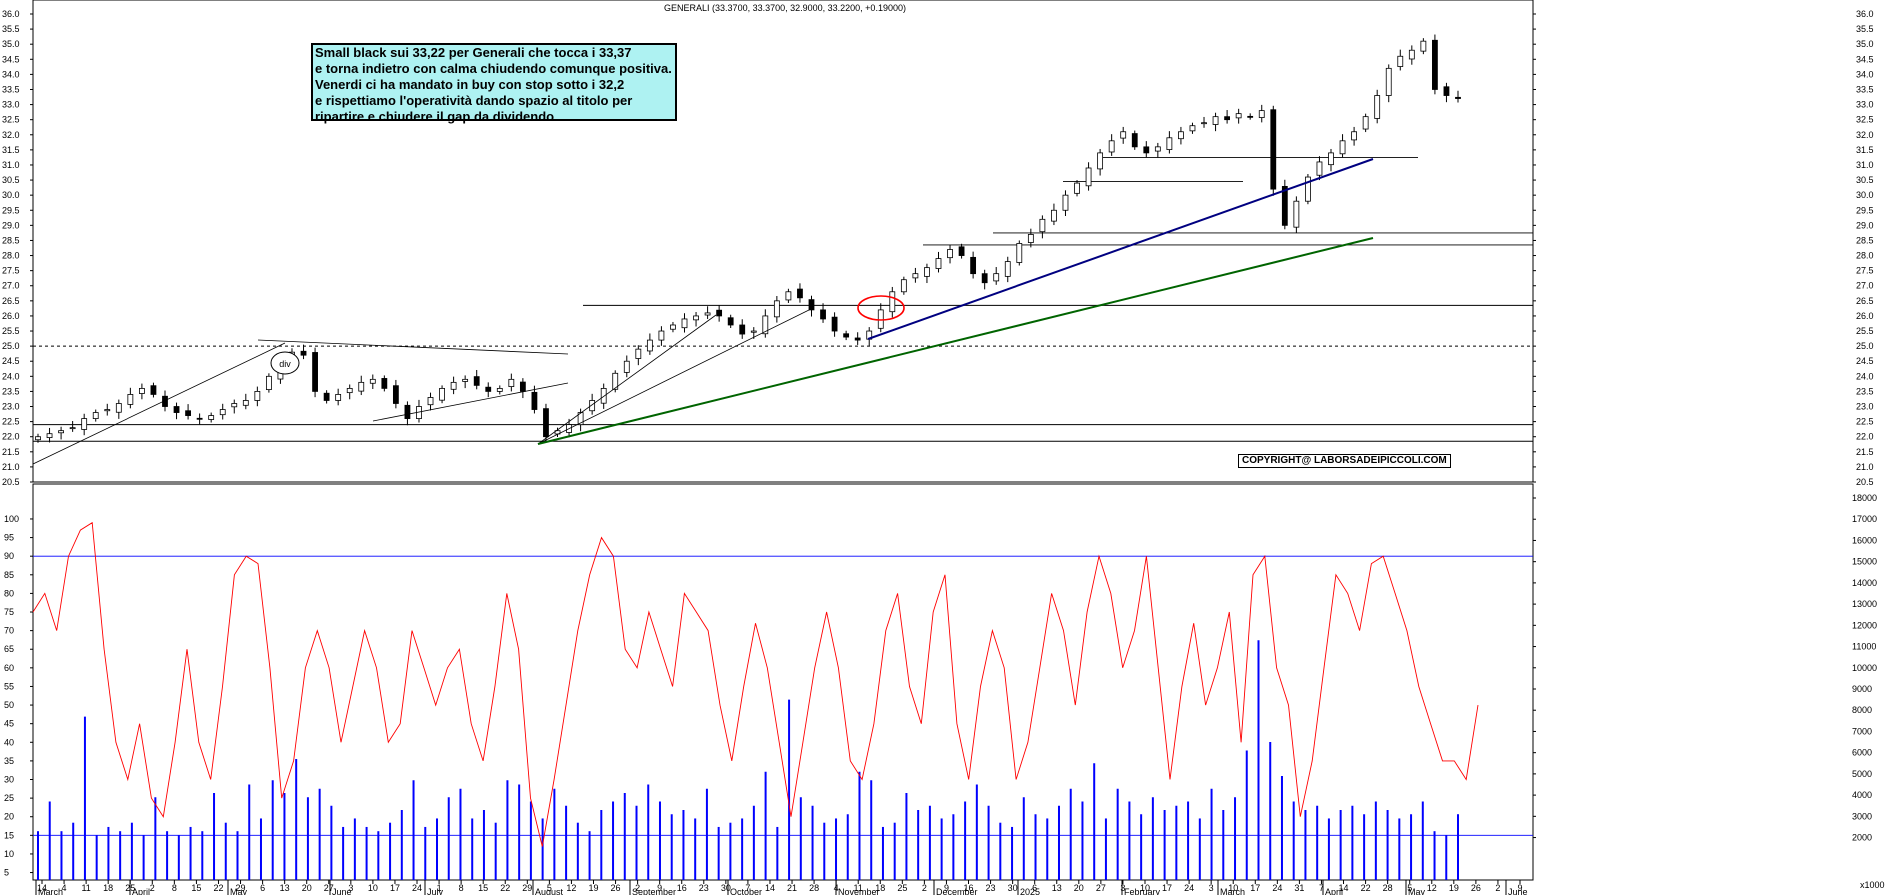 Image resolution: width=1890 pixels, height=895 pixels. What do you see at coordinates (1865, 301) in the screenshot?
I see `y-tick-label-right: 26.5` at bounding box center [1865, 301].